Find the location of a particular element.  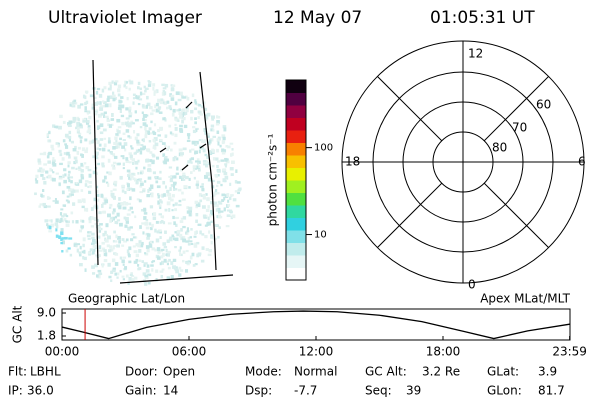

colorbar-label: photon cm⁻²s⁻¹ is located at coordinates (273, 179).